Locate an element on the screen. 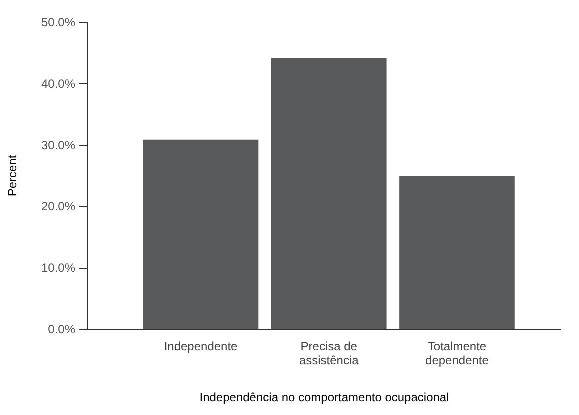 The height and width of the screenshot is (415, 579). x-tick-label: Totalmente dependente is located at coordinates (458, 354).